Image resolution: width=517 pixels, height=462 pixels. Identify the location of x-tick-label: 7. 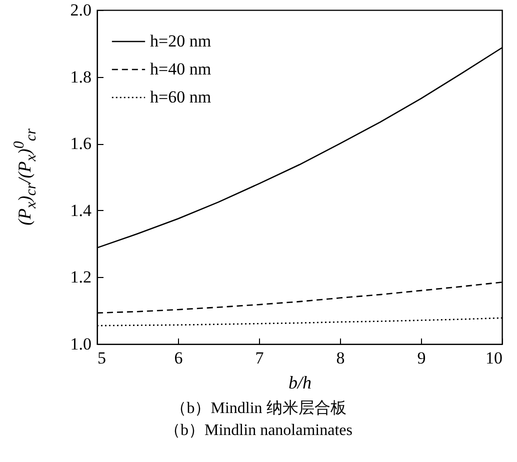
(259, 358).